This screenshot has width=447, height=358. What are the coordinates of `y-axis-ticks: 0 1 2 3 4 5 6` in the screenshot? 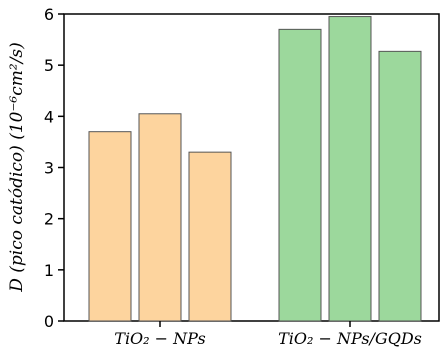 It's located at (54, 168).